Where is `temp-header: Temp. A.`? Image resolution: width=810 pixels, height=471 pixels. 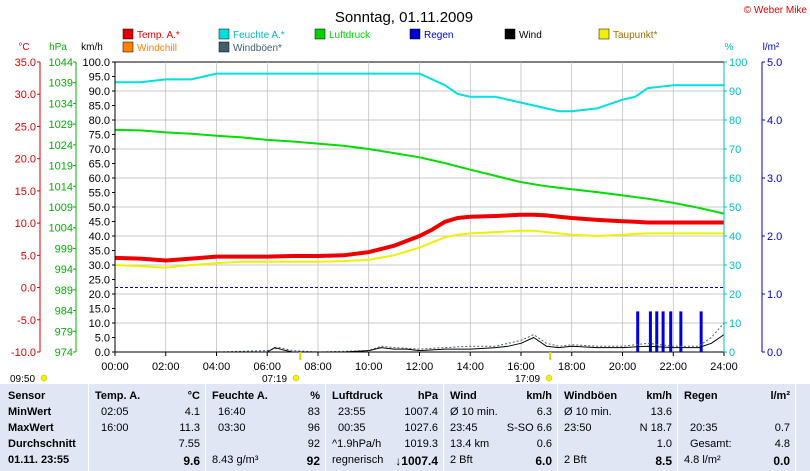
temp-header: Temp. A. is located at coordinates (118, 396).